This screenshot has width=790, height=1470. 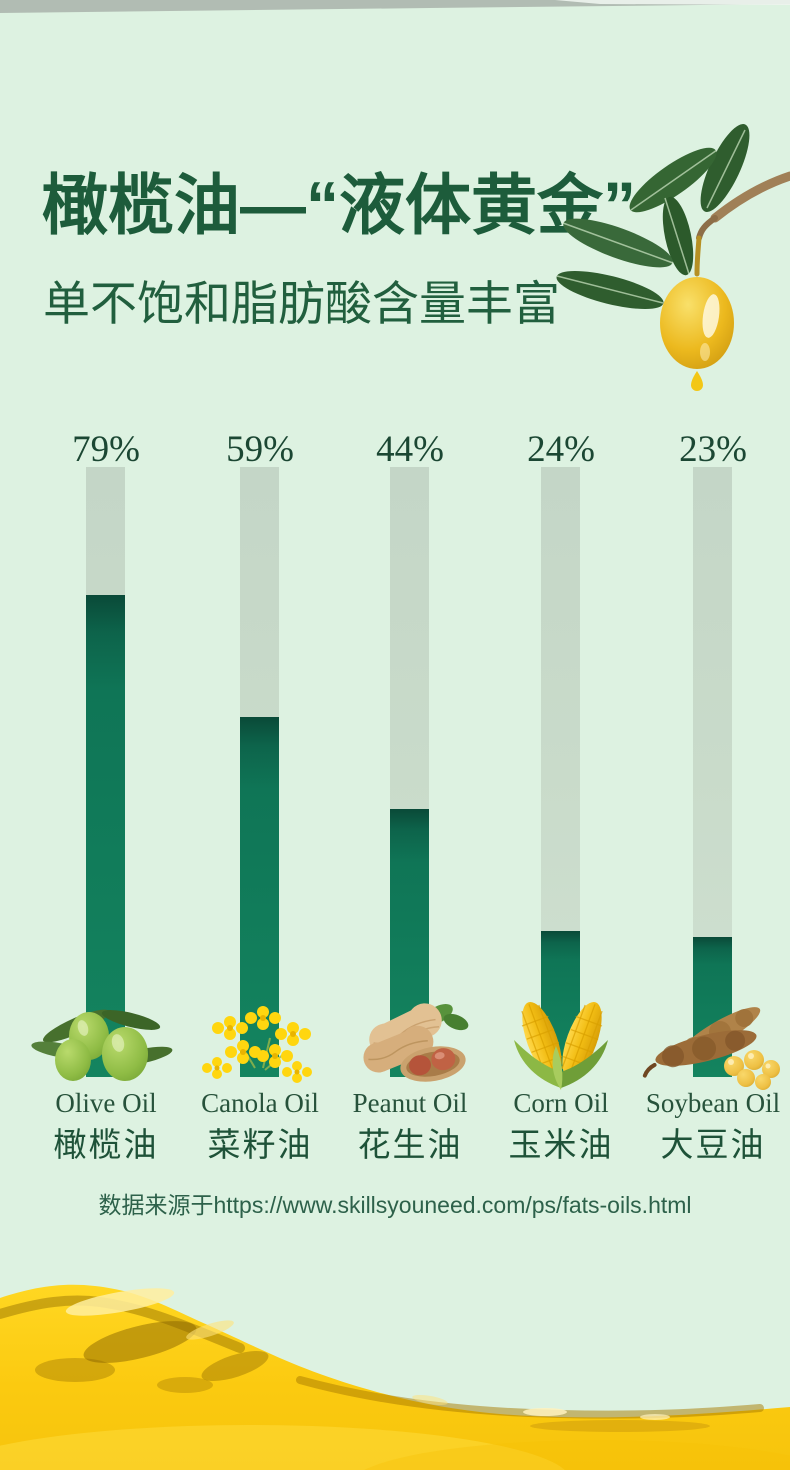 What do you see at coordinates (416, 1042) in the screenshot?
I see `peanut-icon` at bounding box center [416, 1042].